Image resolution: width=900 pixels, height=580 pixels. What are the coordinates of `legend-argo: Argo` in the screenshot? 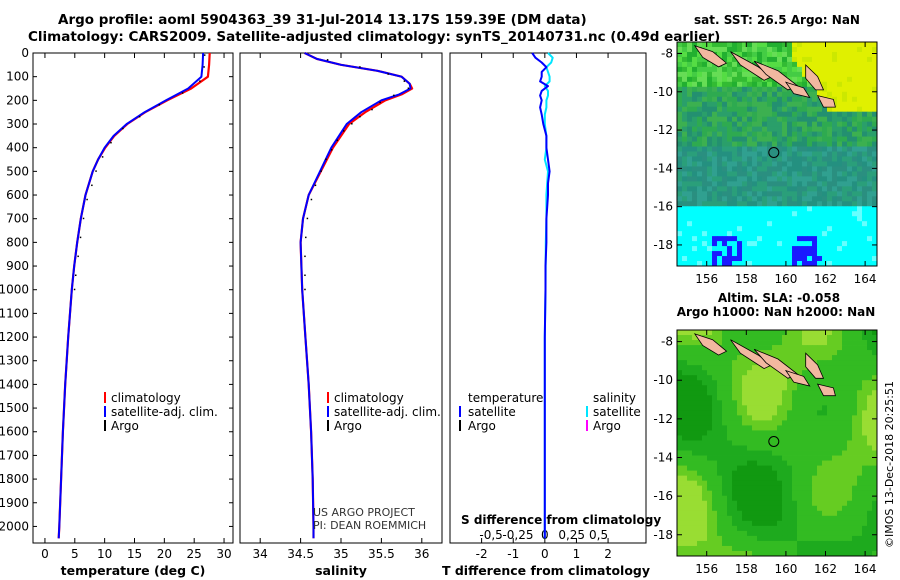 It's located at (125, 426).